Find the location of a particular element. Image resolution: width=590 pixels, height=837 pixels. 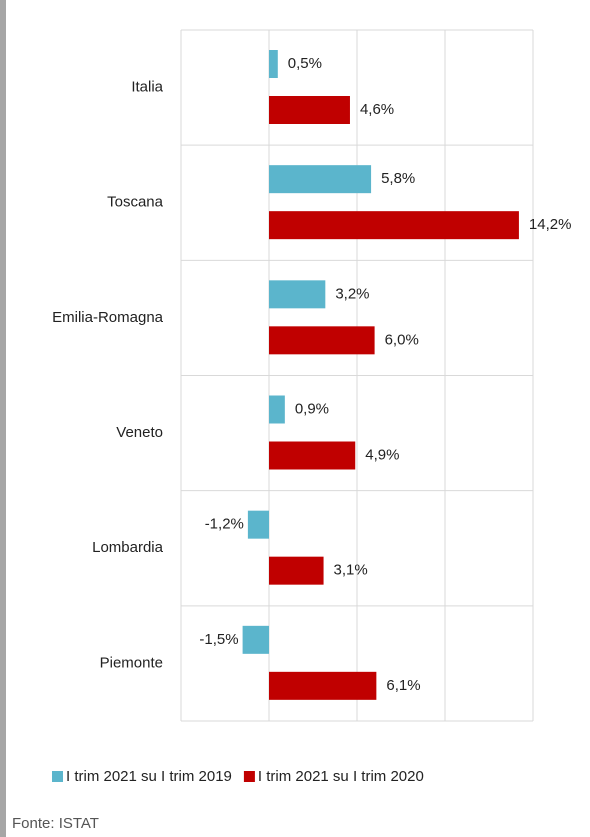

y-tick-label: Toscana is located at coordinates (135, 202).